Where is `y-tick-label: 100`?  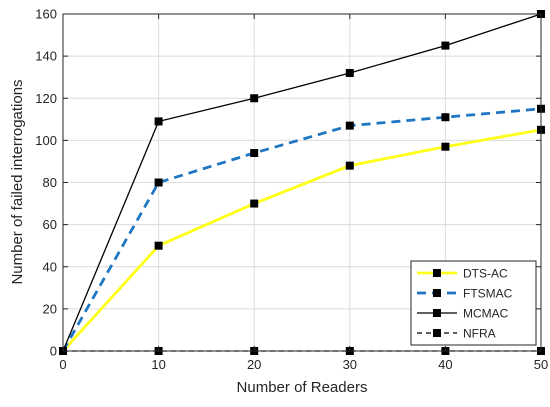
y-tick-label: 100 is located at coordinates (46, 140).